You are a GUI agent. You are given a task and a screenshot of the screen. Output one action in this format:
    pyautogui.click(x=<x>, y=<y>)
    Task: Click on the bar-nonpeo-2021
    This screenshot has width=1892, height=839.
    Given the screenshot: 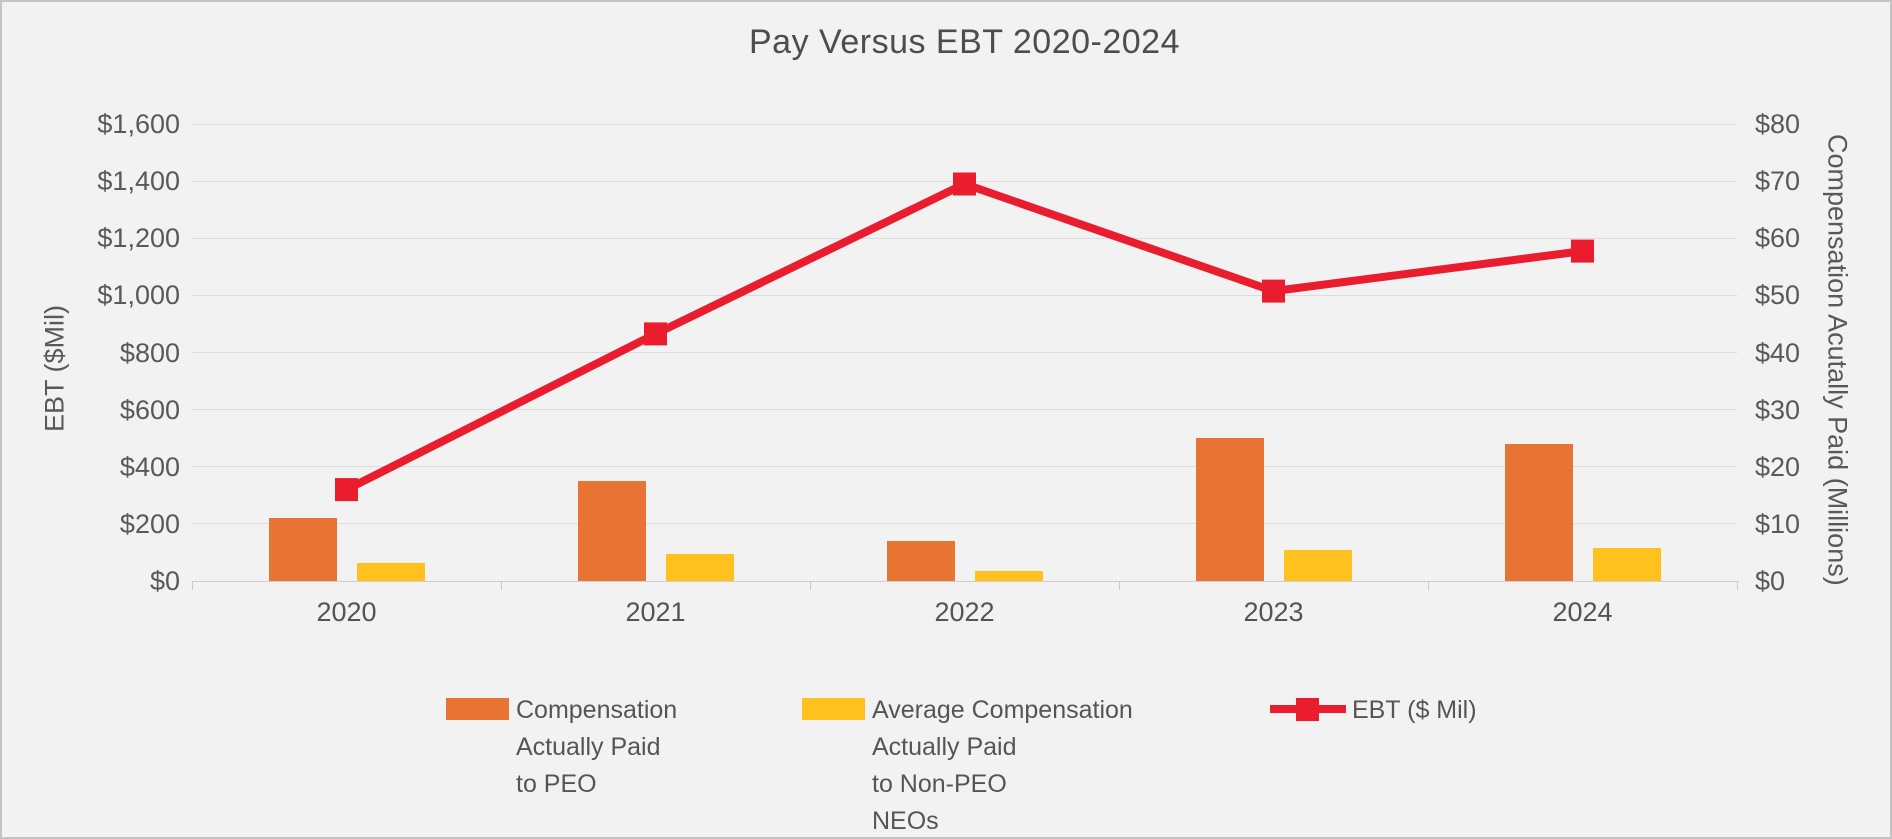 What is the action you would take?
    pyautogui.click(x=699, y=567)
    